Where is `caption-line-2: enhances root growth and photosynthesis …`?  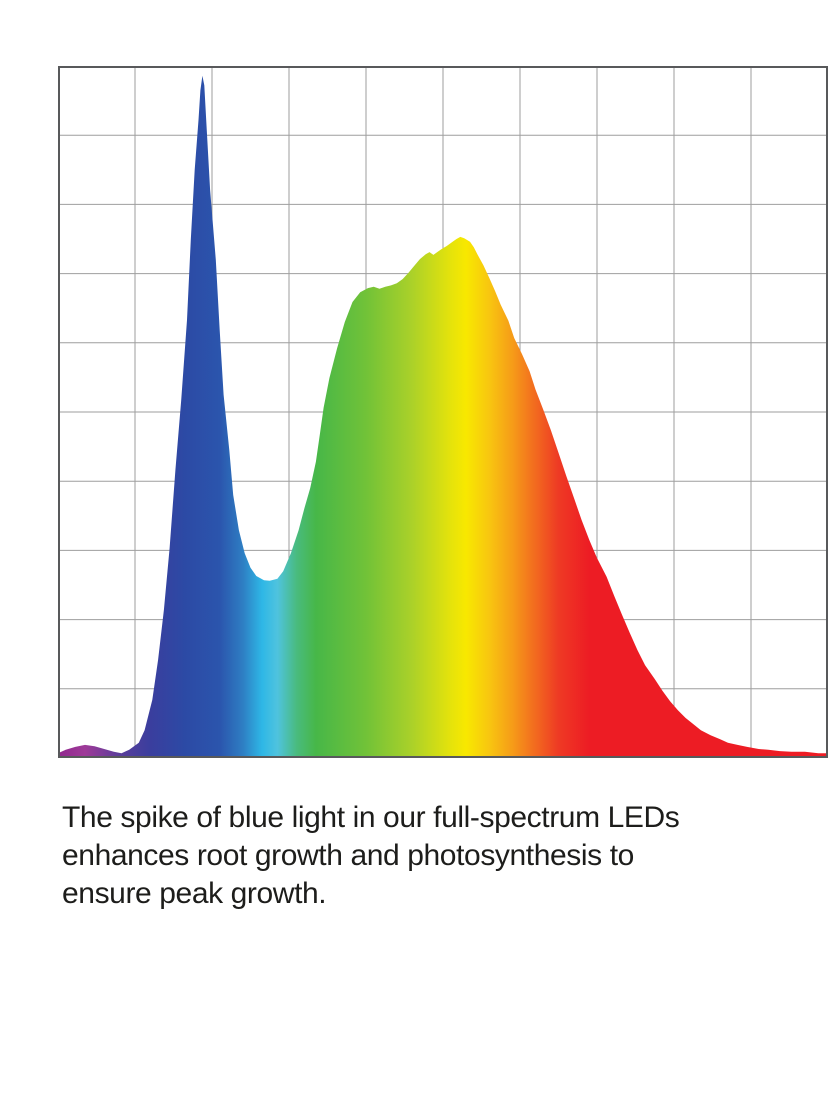 caption-line-2: enhances root growth and photosynthesis … is located at coordinates (348, 855).